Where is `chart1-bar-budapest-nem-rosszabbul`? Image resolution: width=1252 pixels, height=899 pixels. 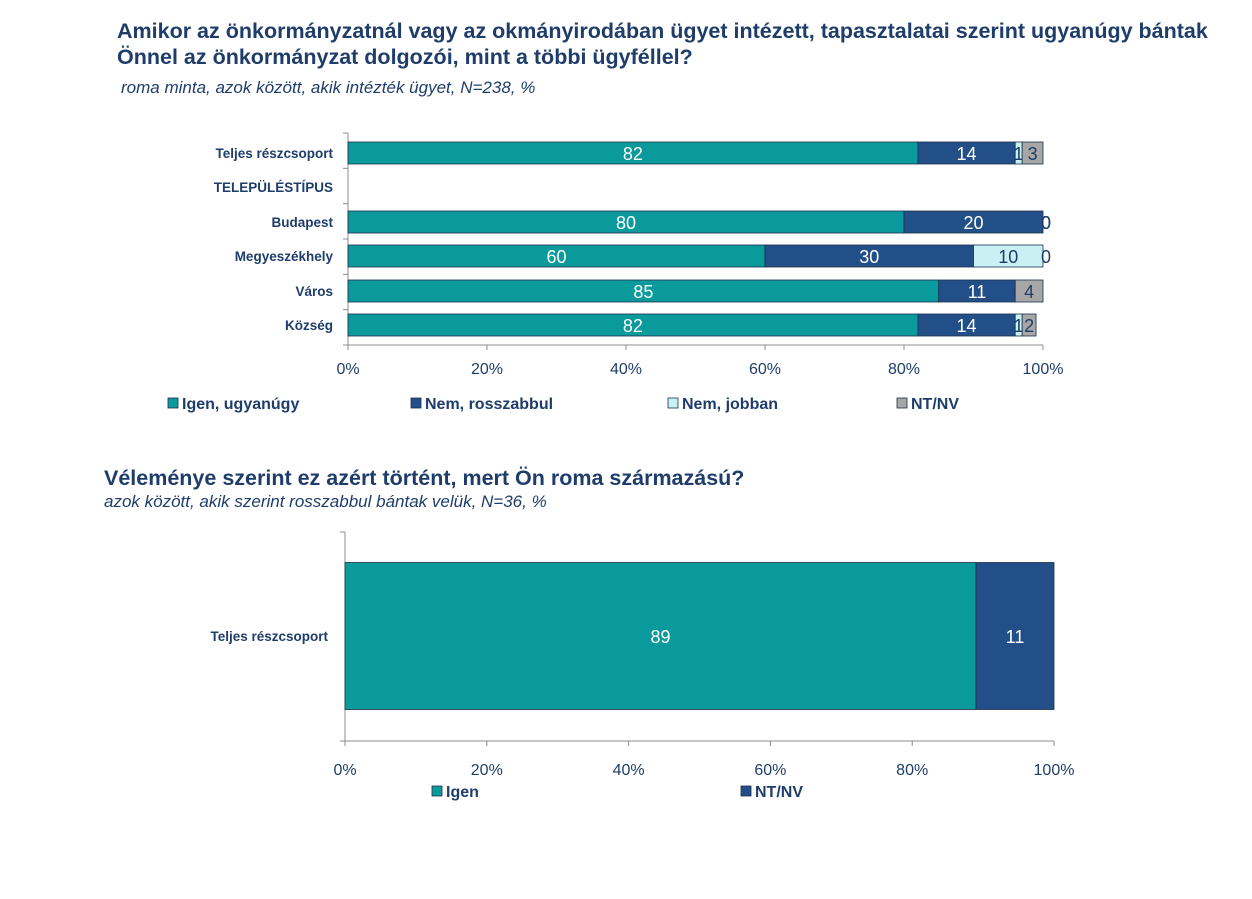
chart1-bar-budapest-nem-rosszabbul is located at coordinates (973, 222).